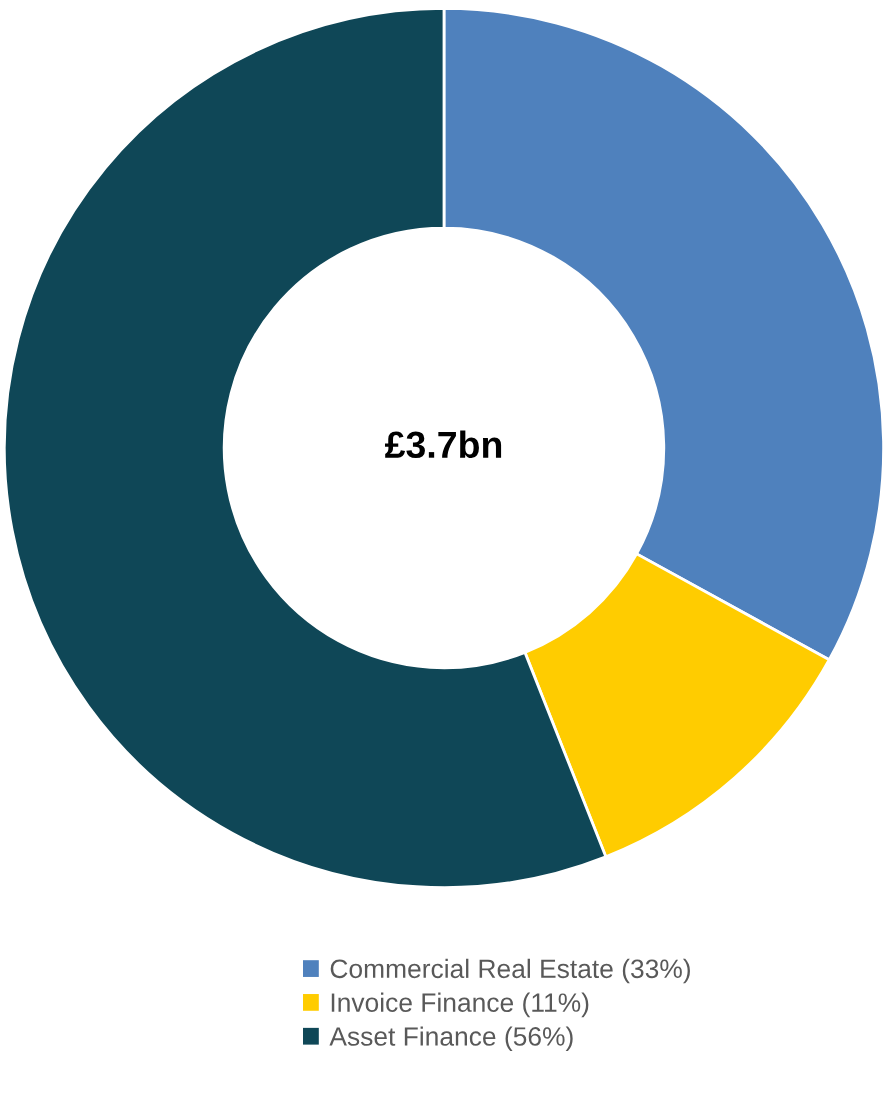 This screenshot has width=888, height=1105. Describe the element at coordinates (510, 971) in the screenshot. I see `legend-label: Commercial Real Estate (33%)` at that location.